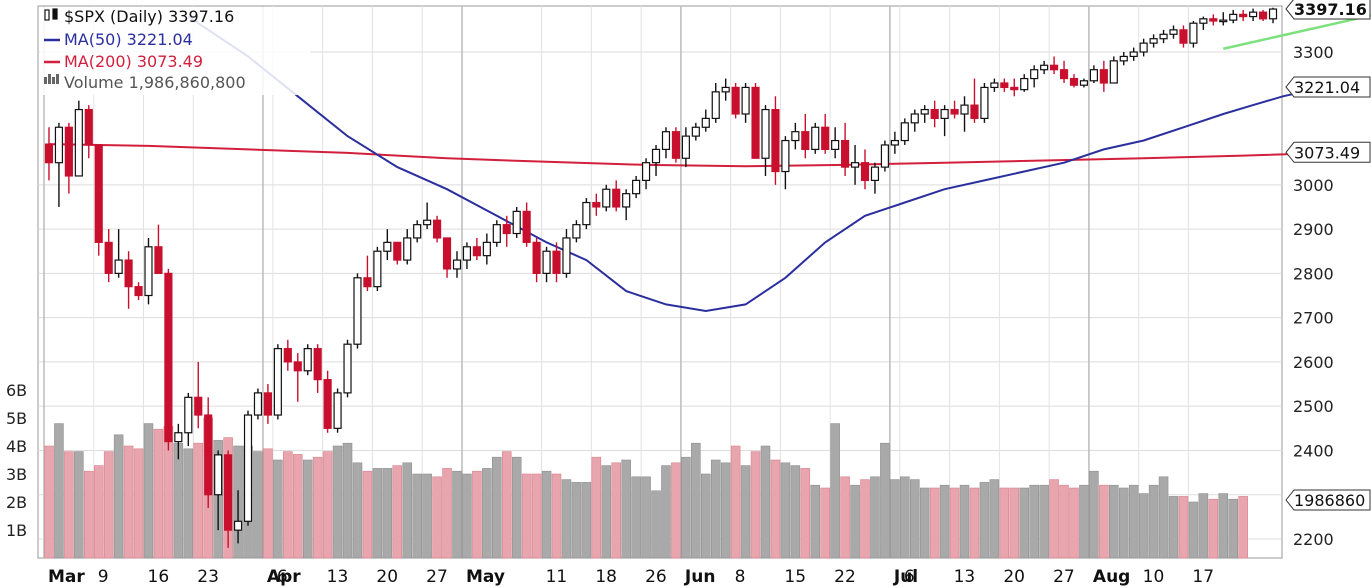 This screenshot has width=1371, height=588. I want to click on volume-tick-label: 1B, so click(16, 530).